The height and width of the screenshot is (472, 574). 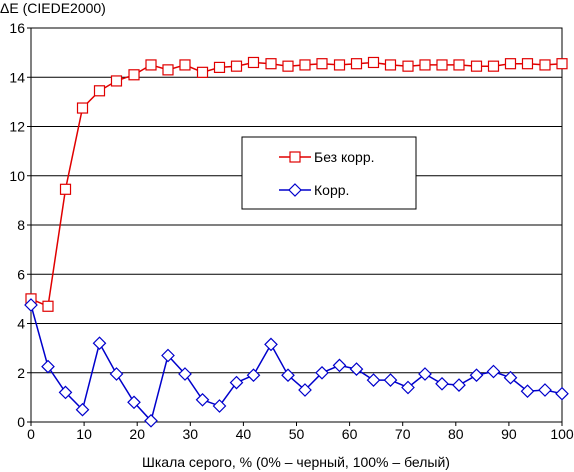 What do you see at coordinates (331, 190) in the screenshot?
I see `legend-label-korr: Корр.` at bounding box center [331, 190].